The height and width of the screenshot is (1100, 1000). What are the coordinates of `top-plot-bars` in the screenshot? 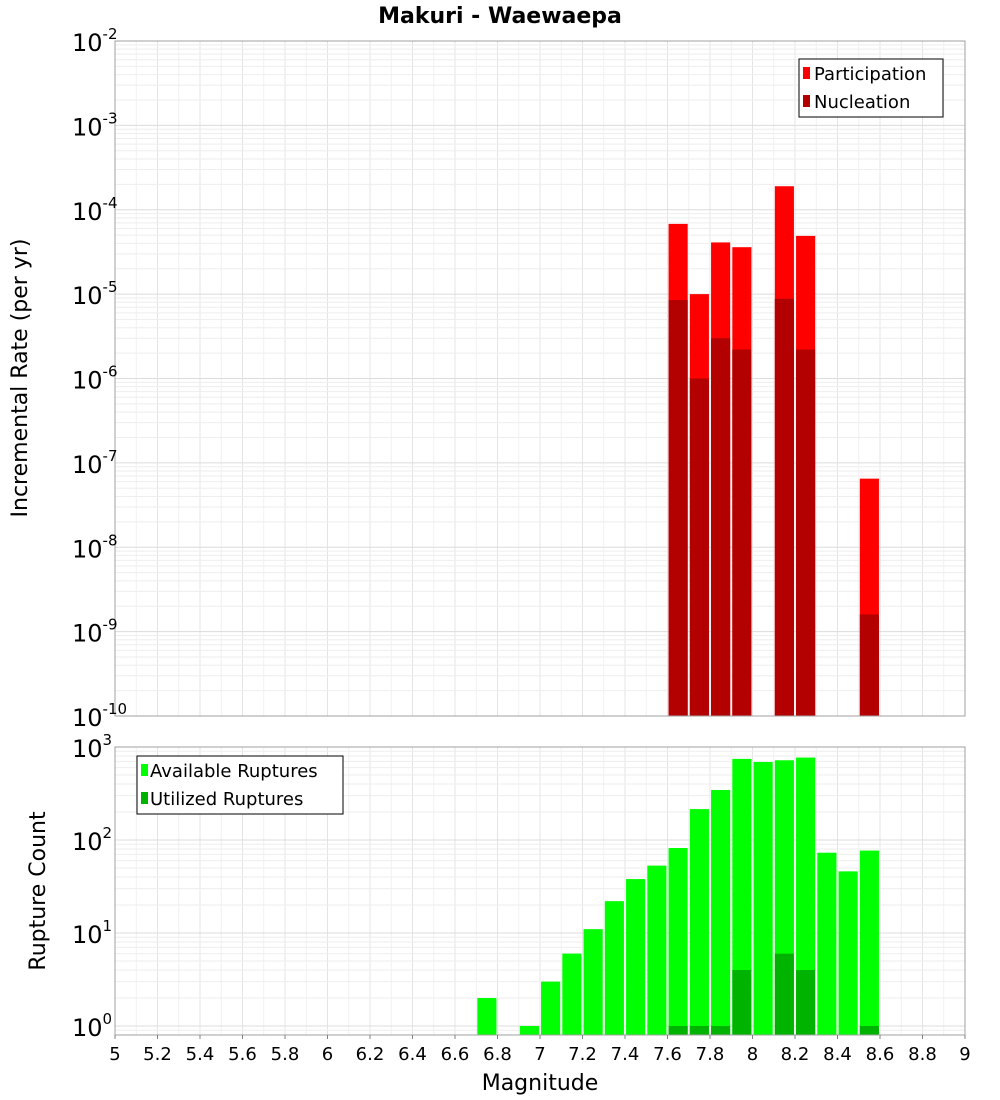 It's located at (773, 451).